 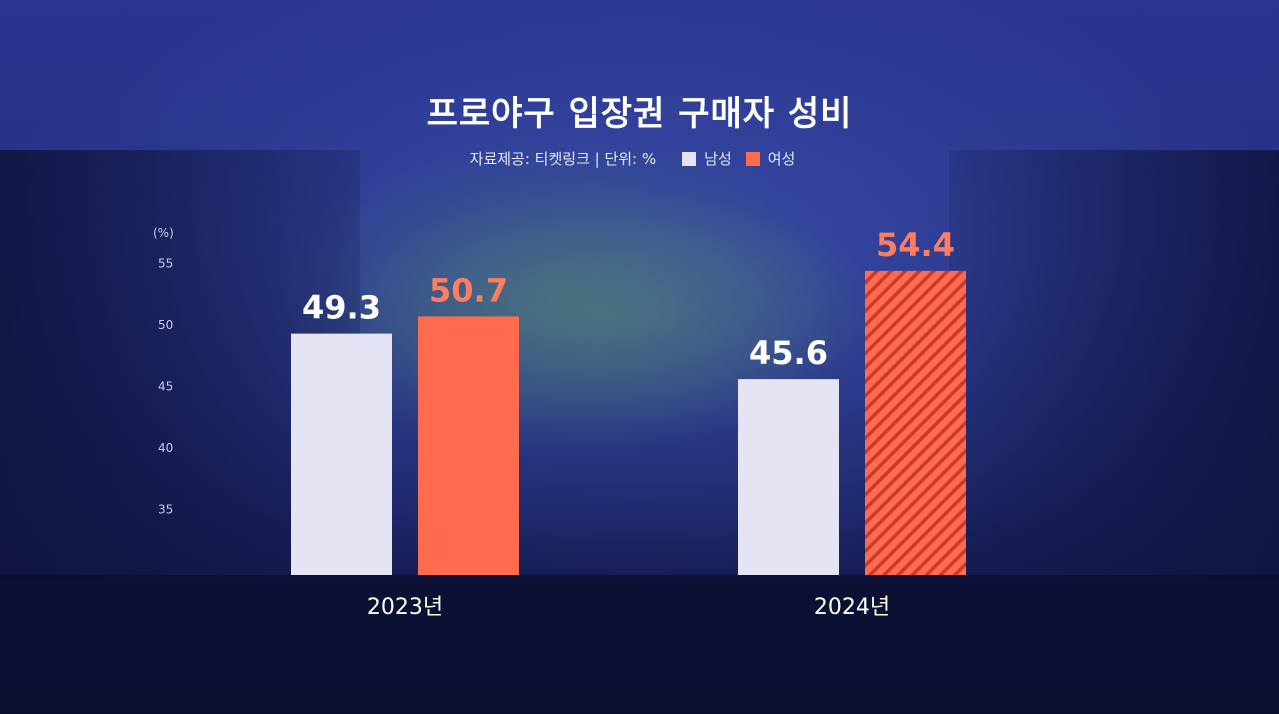 What do you see at coordinates (788, 353) in the screenshot?
I see `value-label-male-2: 45.6` at bounding box center [788, 353].